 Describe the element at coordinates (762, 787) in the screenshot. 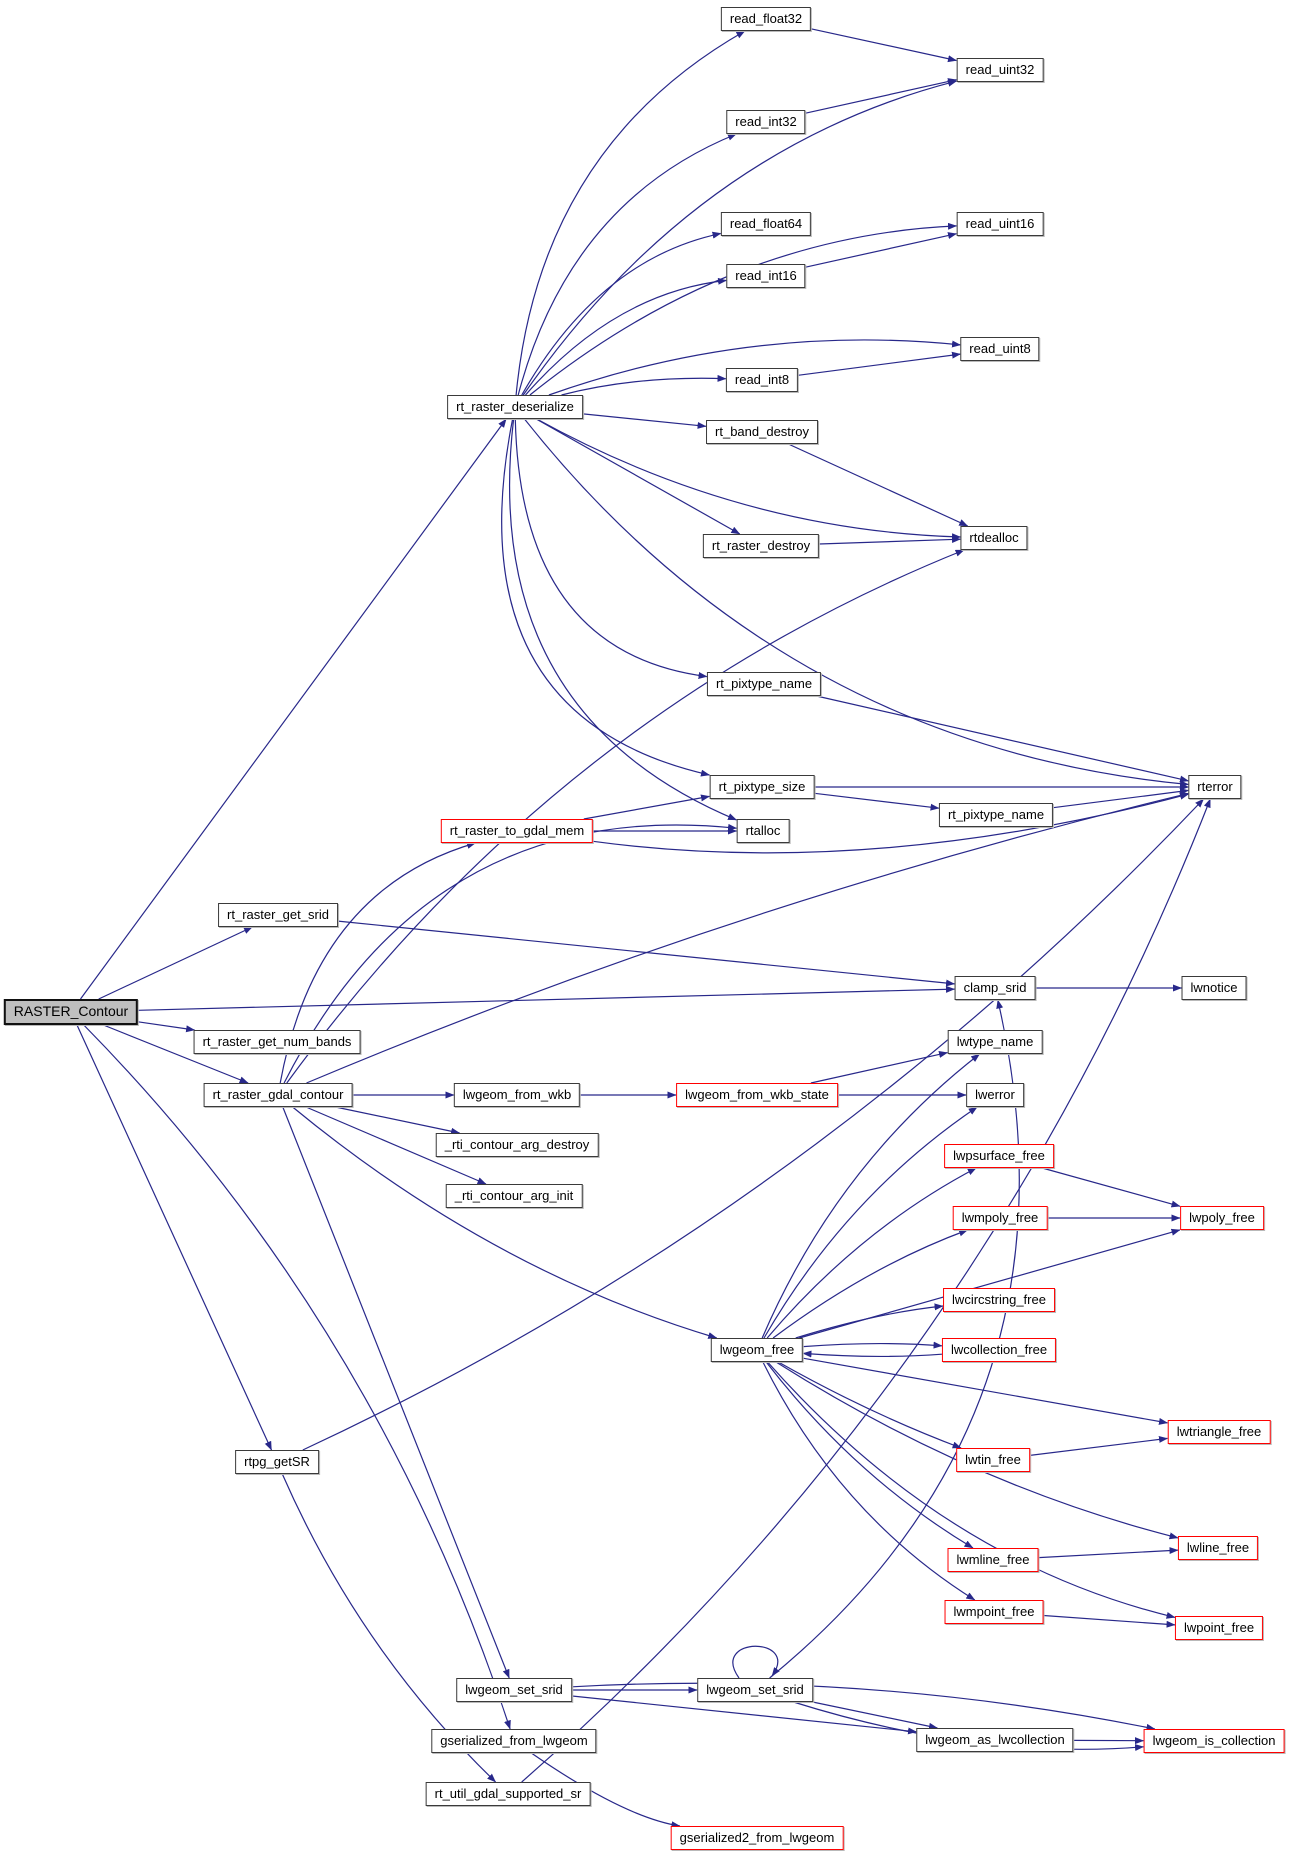

I see `graph-node-rt_pixtype_size: rt_pixtype_size` at that location.